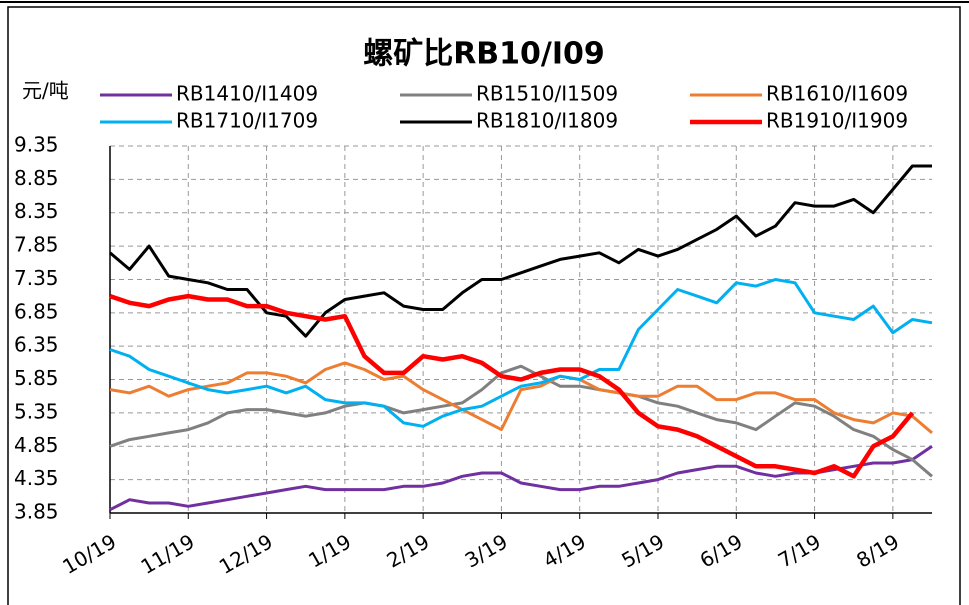  What do you see at coordinates (36, 211) in the screenshot?
I see `y-tick-label: 8.35` at bounding box center [36, 211].